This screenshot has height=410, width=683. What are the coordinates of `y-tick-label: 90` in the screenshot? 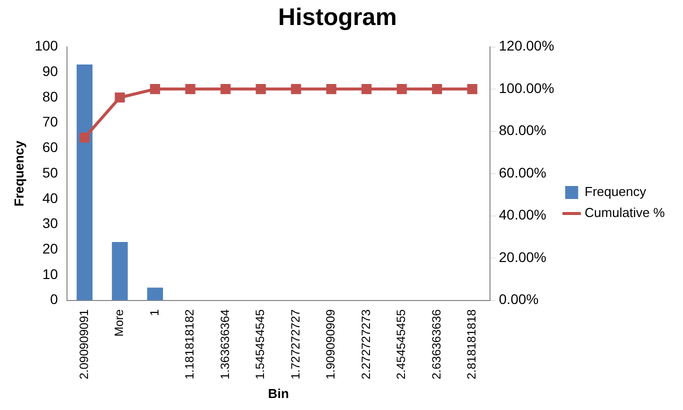 It's located at (50, 71).